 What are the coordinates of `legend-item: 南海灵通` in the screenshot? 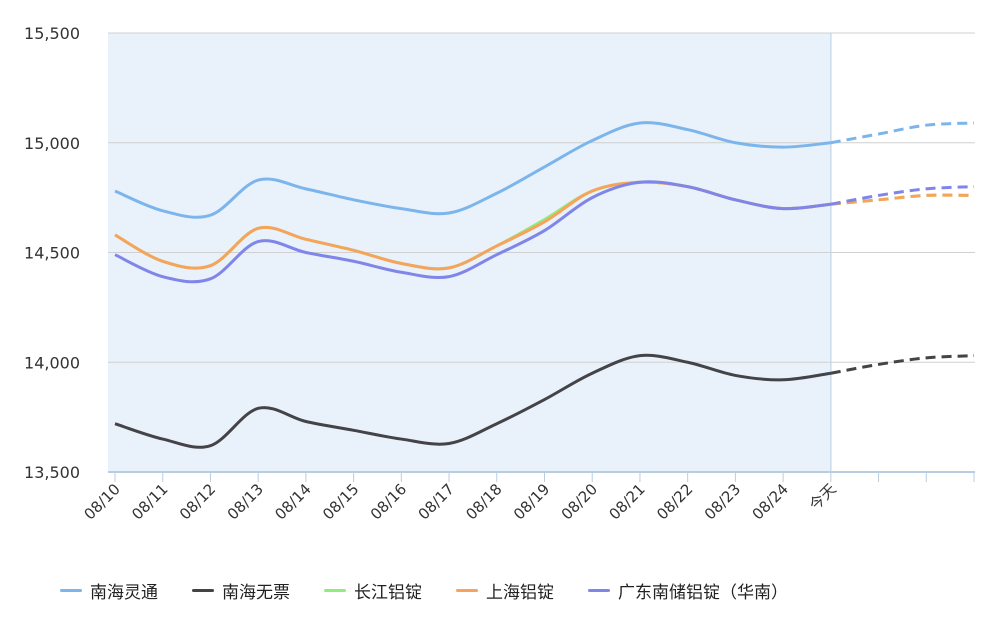 It's located at (109, 590).